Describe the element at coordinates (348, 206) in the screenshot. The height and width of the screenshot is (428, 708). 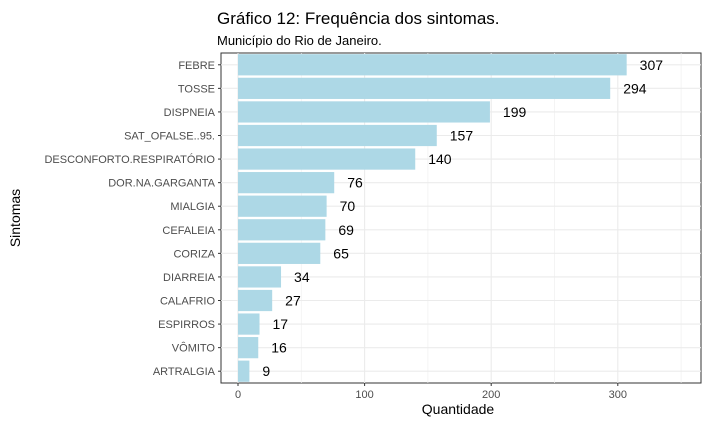
I see `data-label: 70` at that location.